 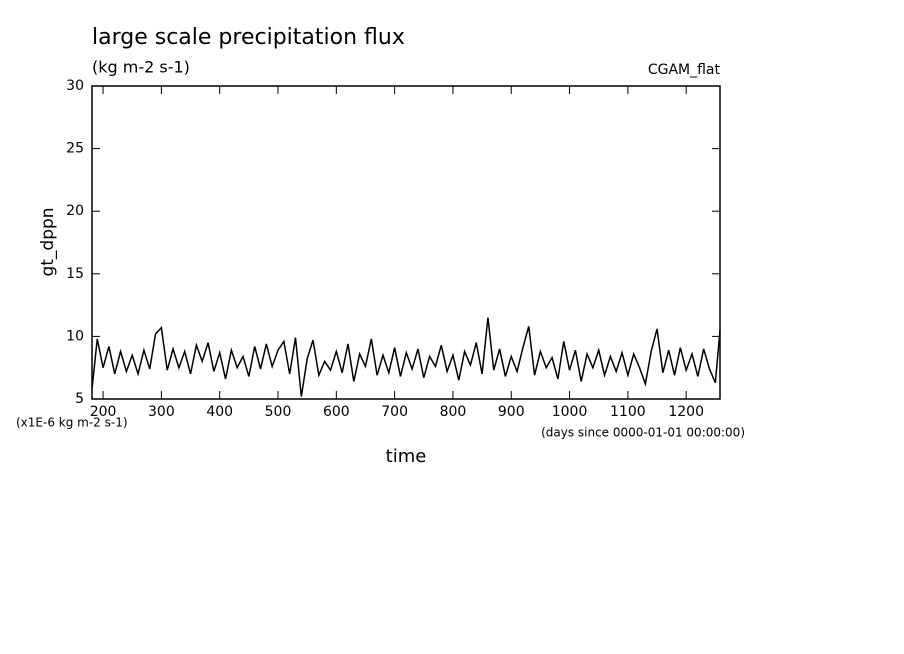 What do you see at coordinates (278, 412) in the screenshot?
I see `x-tick-label: 500` at bounding box center [278, 412].